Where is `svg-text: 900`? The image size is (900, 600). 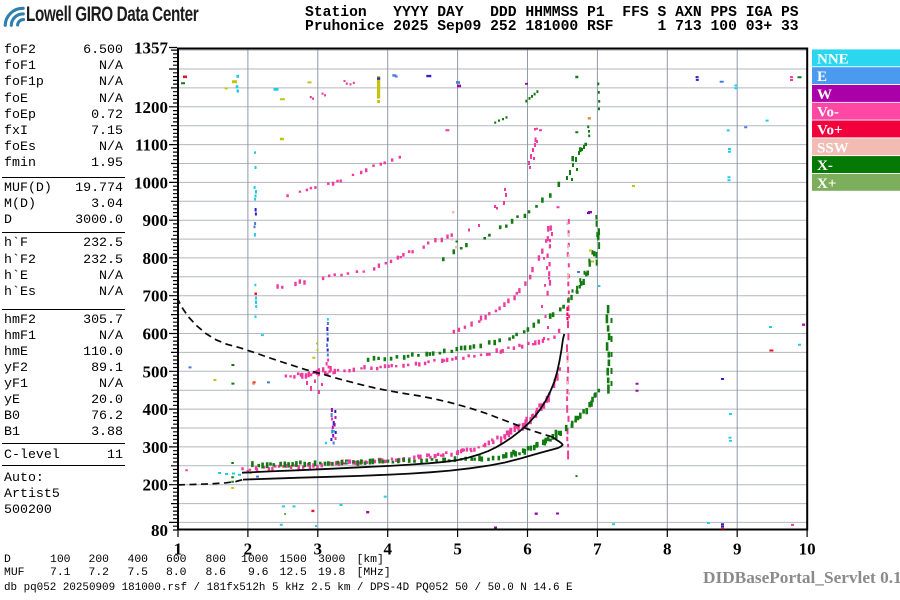
svg-text: 900 is located at coordinates (156, 220).